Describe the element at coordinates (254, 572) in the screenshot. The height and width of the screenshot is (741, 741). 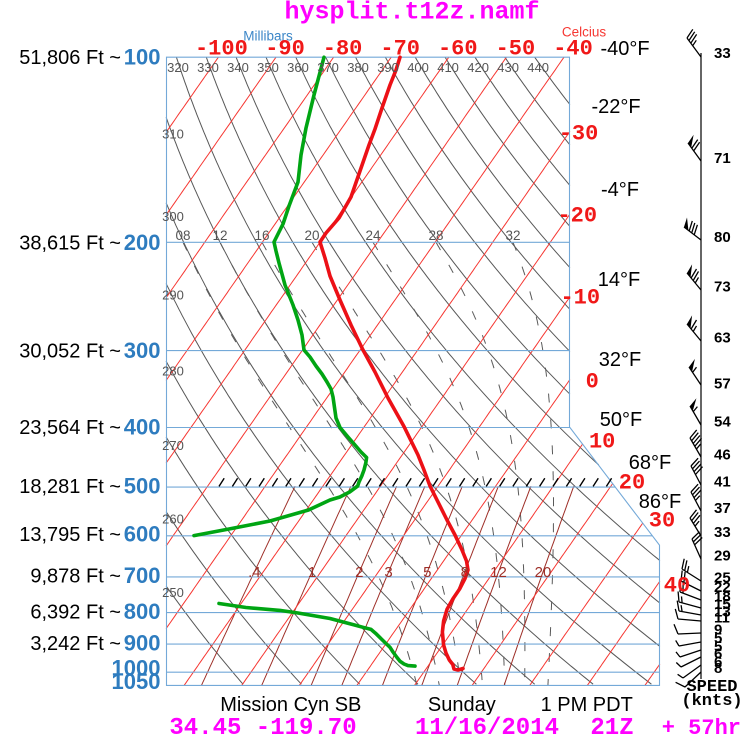
I see `svg-text: .4` at that location.